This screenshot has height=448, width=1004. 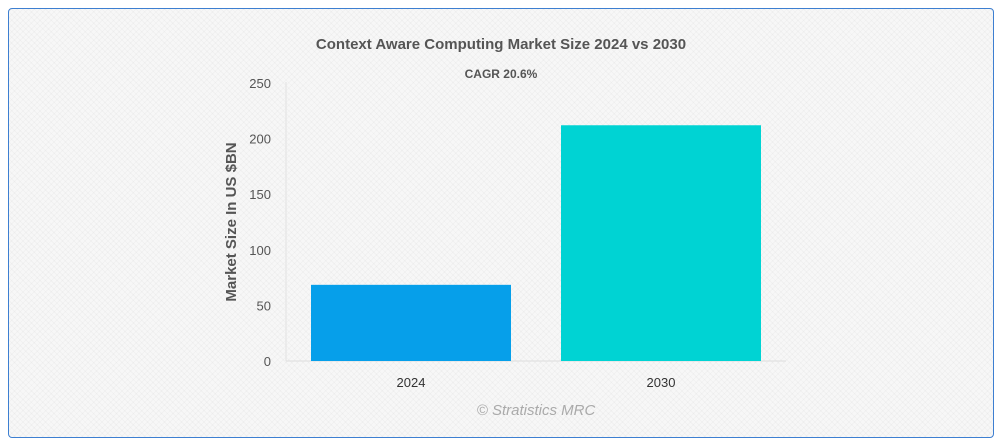 What do you see at coordinates (260, 139) in the screenshot?
I see `y-tick-label: 200` at bounding box center [260, 139].